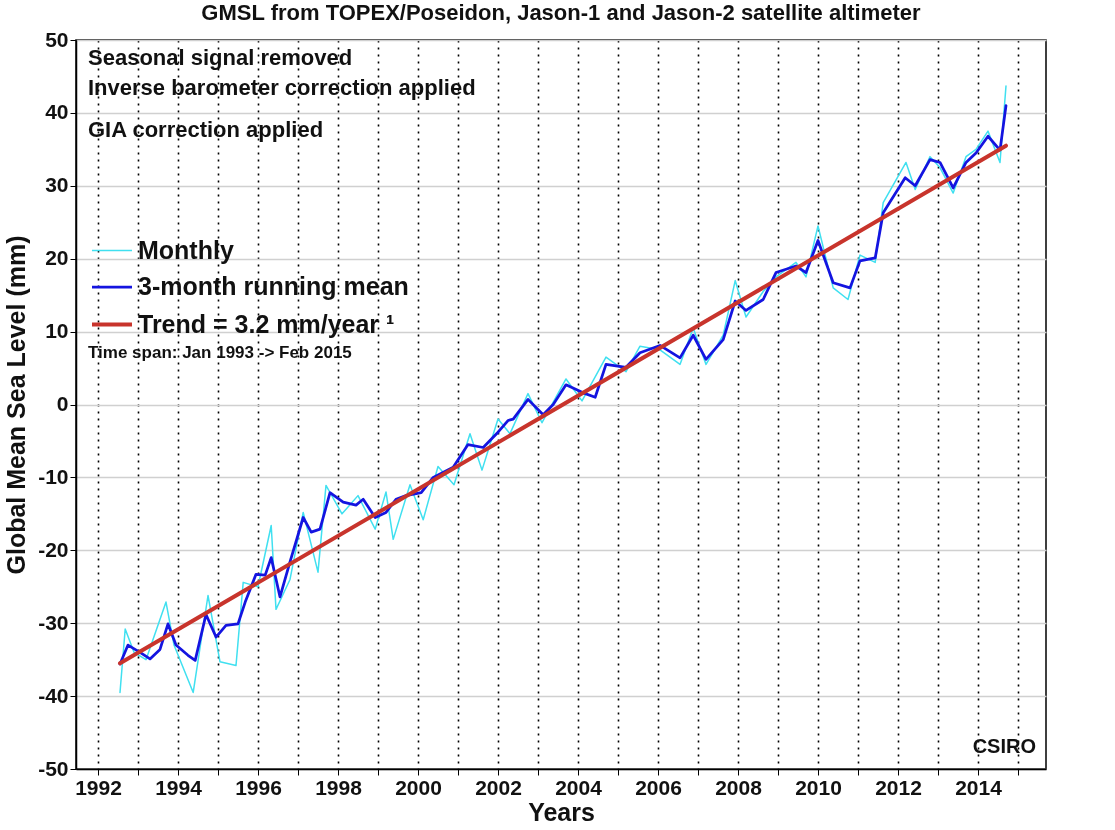  Describe the element at coordinates (561, 12) in the screenshot. I see `chart-title: GMSL from TOPEX/Poseidon, Jason-1 and Jason-2 satellite altimeter` at that location.